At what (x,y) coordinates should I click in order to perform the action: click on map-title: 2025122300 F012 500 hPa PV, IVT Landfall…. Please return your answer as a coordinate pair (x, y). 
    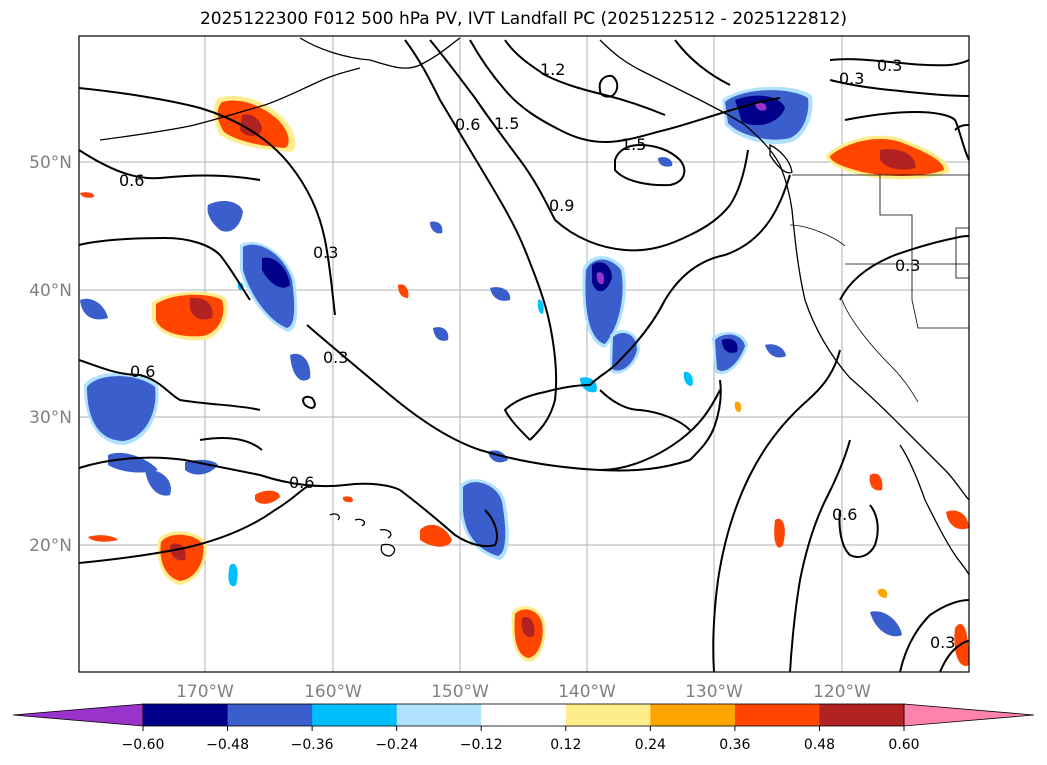
    Looking at the image, I should click on (523, 19).